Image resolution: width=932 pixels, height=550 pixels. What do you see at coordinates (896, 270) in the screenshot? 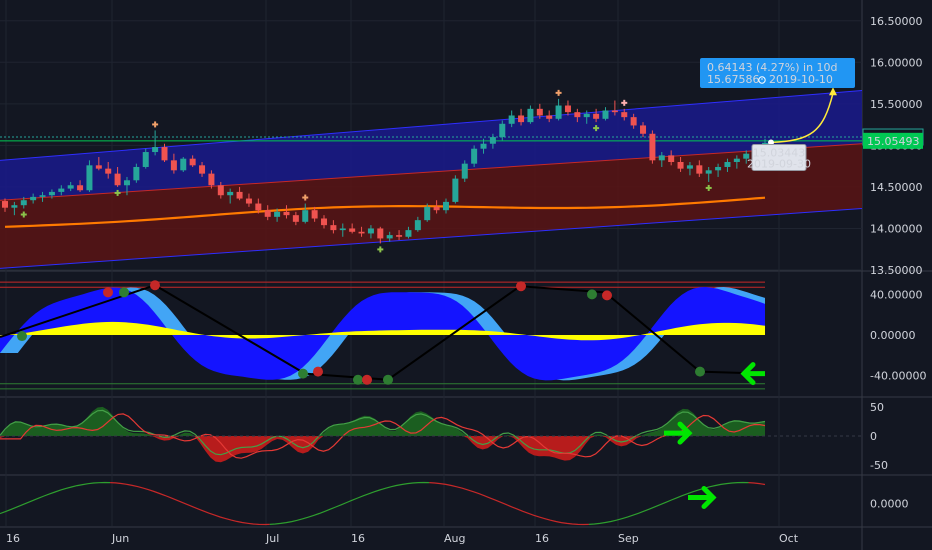
I see `price-tick-label: 13.50000` at bounding box center [896, 270].